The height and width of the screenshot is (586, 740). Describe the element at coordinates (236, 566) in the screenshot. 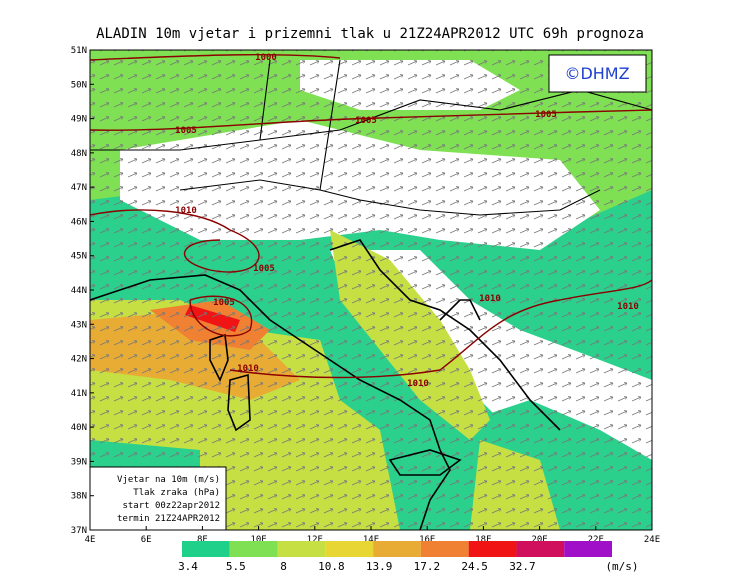

I see `colorbar-level: 5.5` at that location.